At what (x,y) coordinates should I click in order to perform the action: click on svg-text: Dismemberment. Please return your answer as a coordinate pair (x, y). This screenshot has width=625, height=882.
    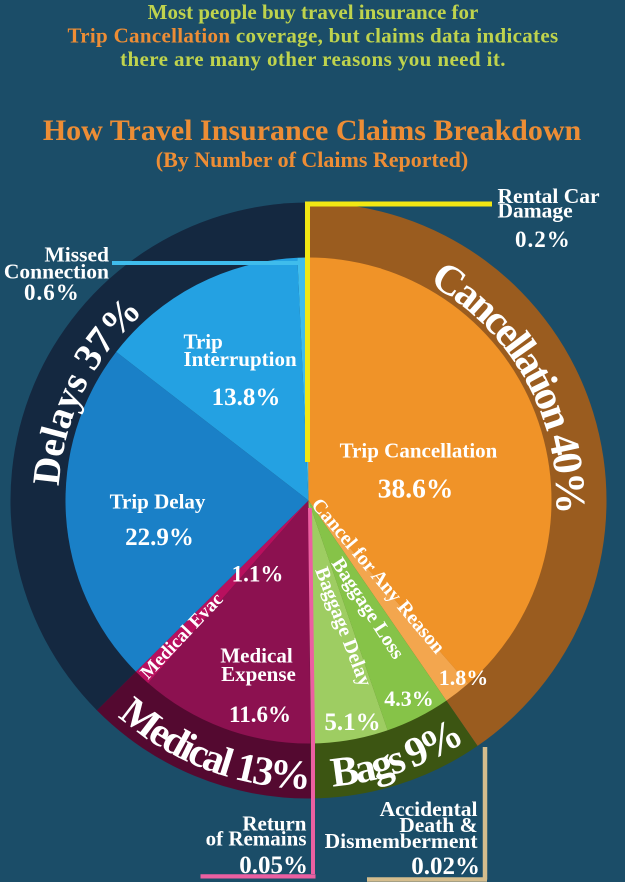
    Looking at the image, I should click on (402, 841).